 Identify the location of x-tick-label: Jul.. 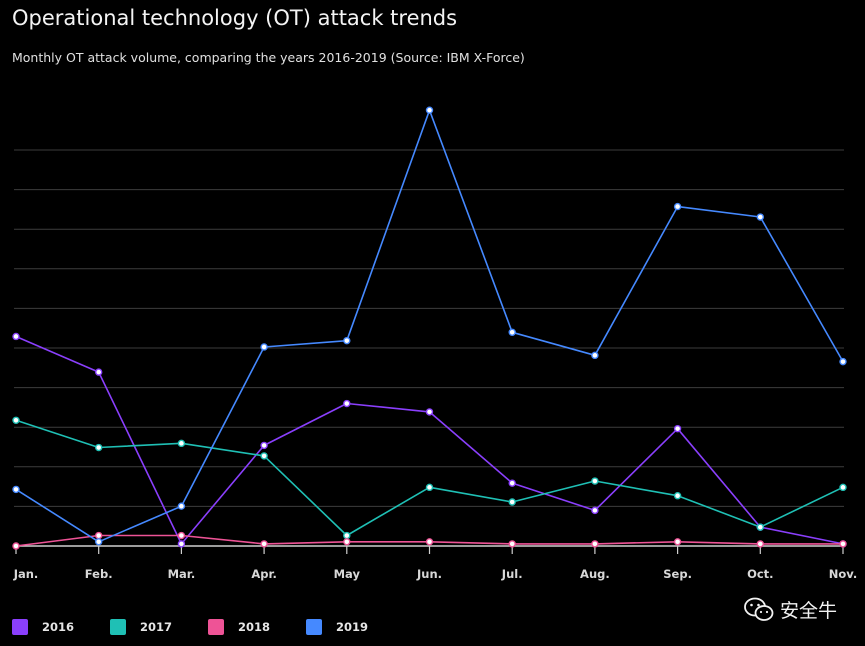
(512, 574).